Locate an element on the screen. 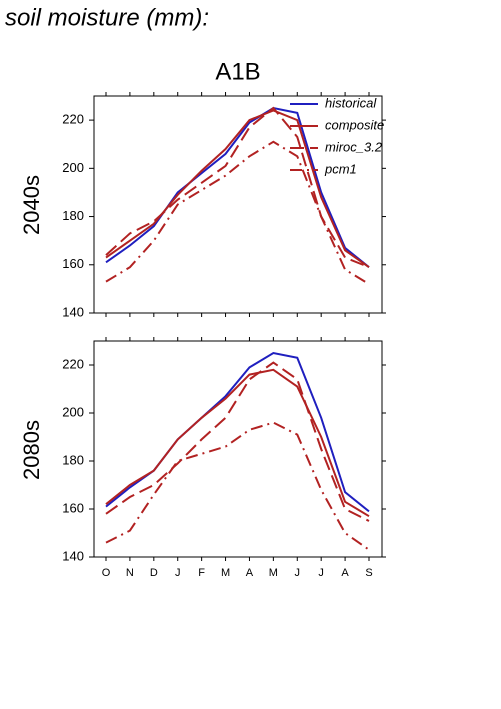 The height and width of the screenshot is (709, 501). y-axis-label: 2040s is located at coordinates (31, 205).